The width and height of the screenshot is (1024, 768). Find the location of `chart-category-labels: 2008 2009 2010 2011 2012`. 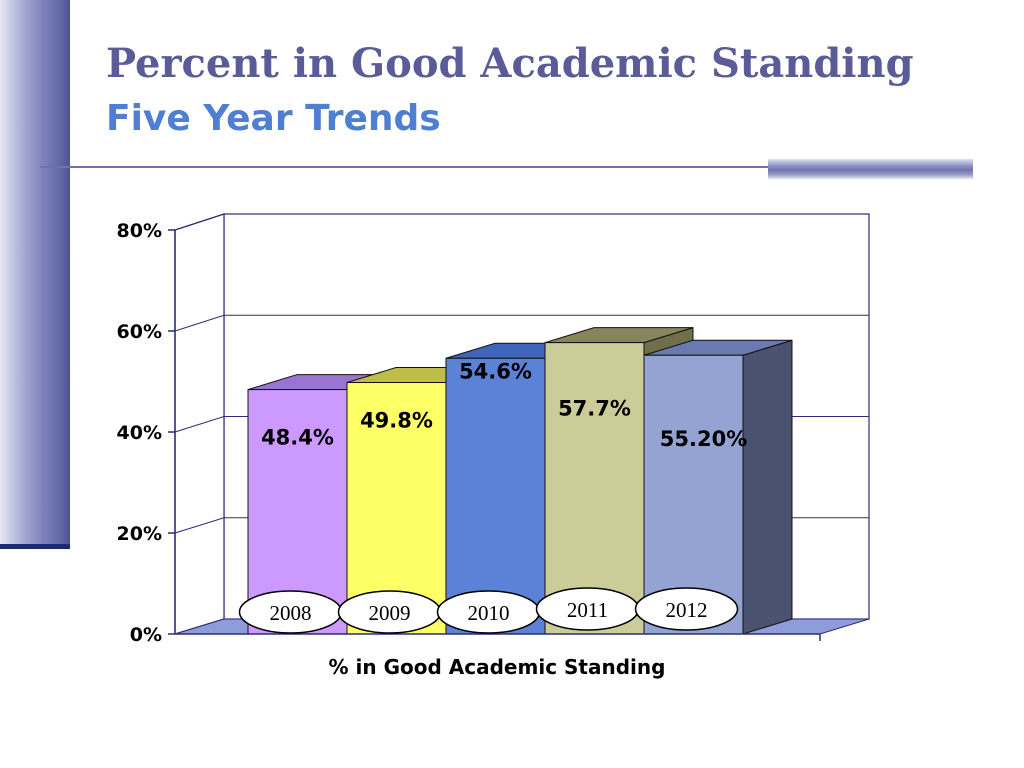

chart-category-labels: 2008 2009 2010 2011 2012 is located at coordinates (488, 610).